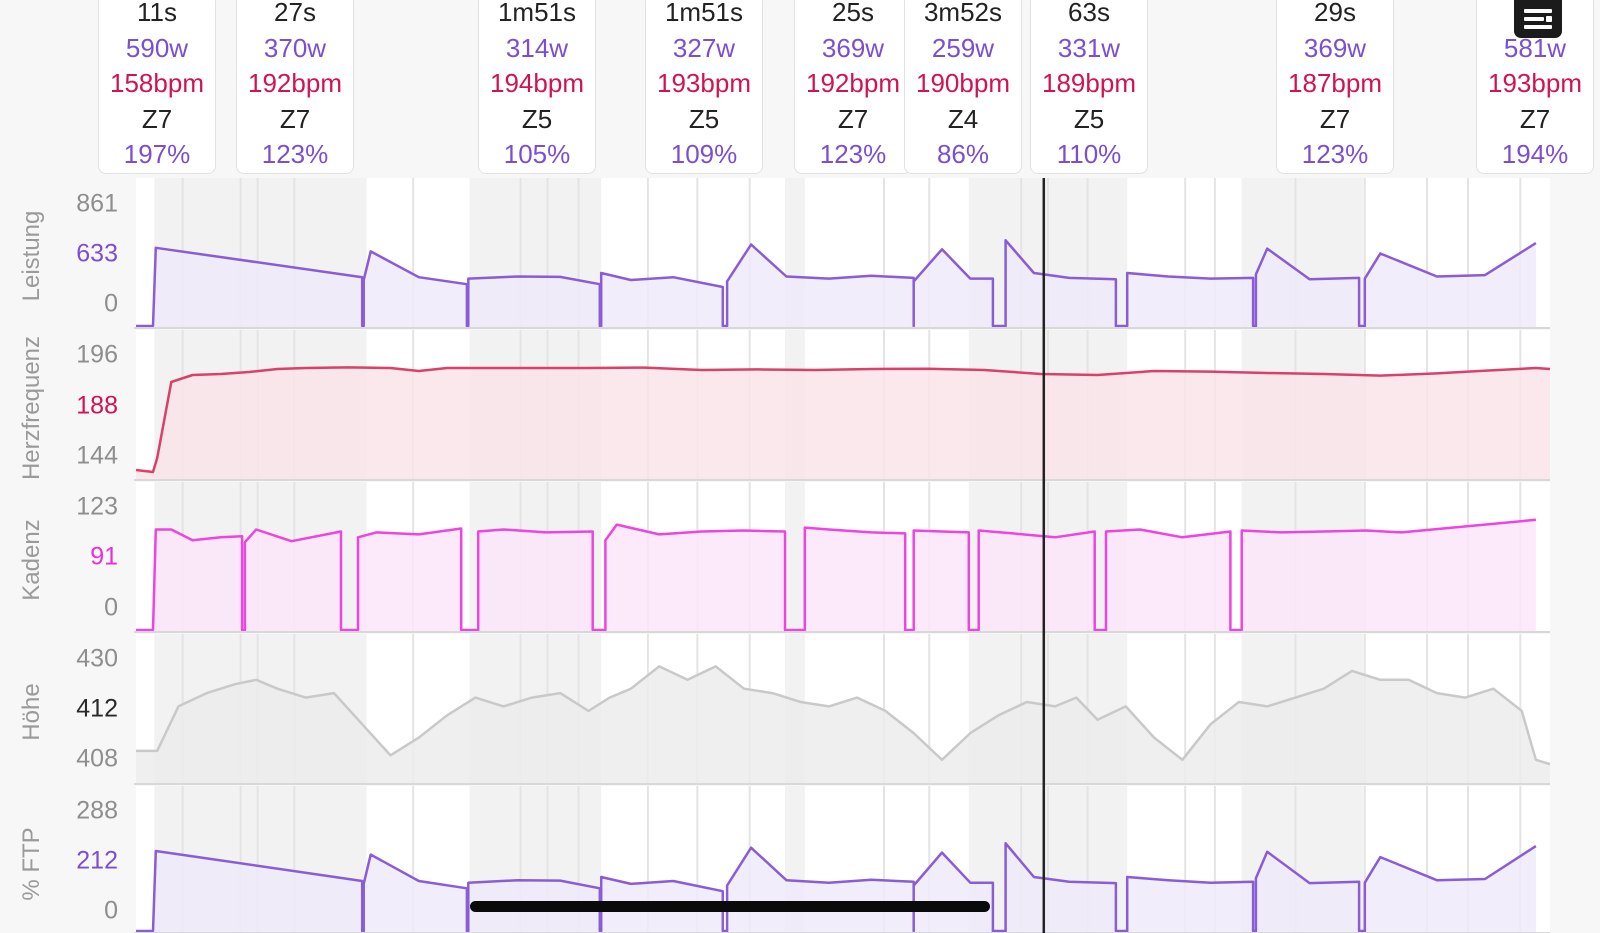  What do you see at coordinates (704, 154) in the screenshot?
I see `interval-ftp-percent: 109%` at bounding box center [704, 154].